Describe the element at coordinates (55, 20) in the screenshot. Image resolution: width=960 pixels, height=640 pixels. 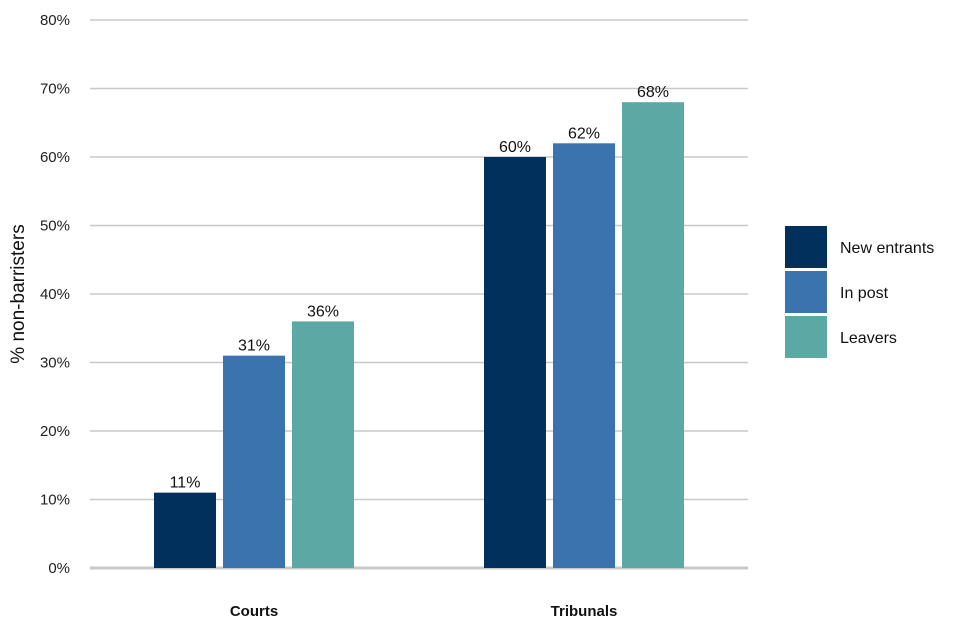
I see `y-tick-label: 80%` at that location.